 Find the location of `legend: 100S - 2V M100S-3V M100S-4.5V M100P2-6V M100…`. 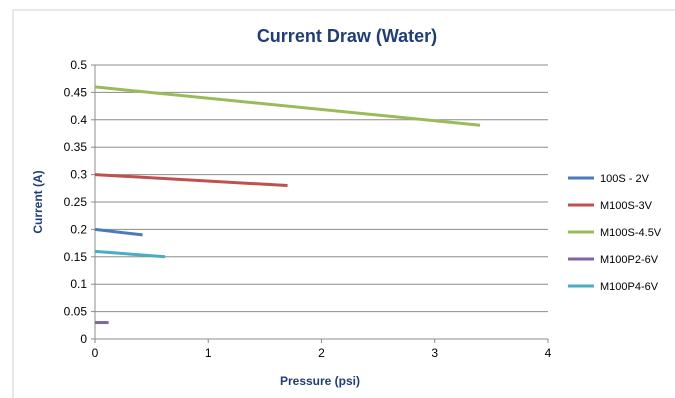

legend: 100S - 2V M100S-3V M100S-4.5V M100P2-6V M100… is located at coordinates (615, 233).